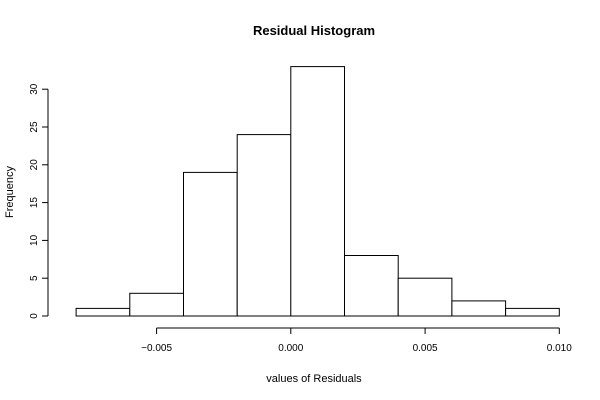 The image size is (600, 400). Describe the element at coordinates (34, 165) in the screenshot. I see `y-tick-label-4: 20` at that location.